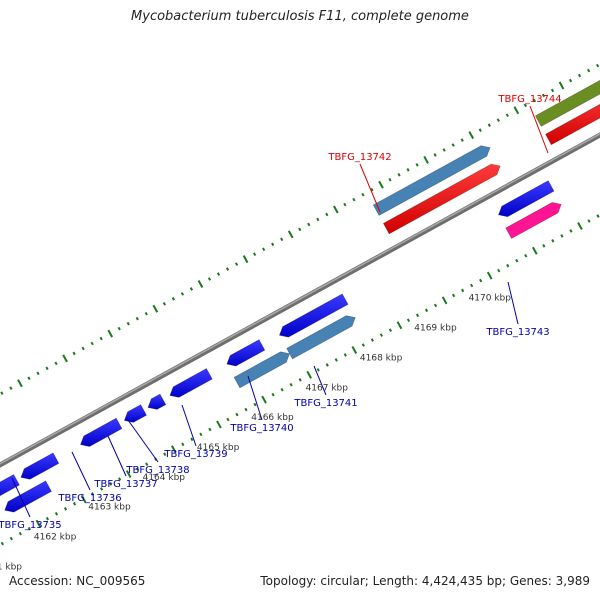 The image size is (600, 600). I want to click on gene-label: TBFG_13740, so click(261, 428).